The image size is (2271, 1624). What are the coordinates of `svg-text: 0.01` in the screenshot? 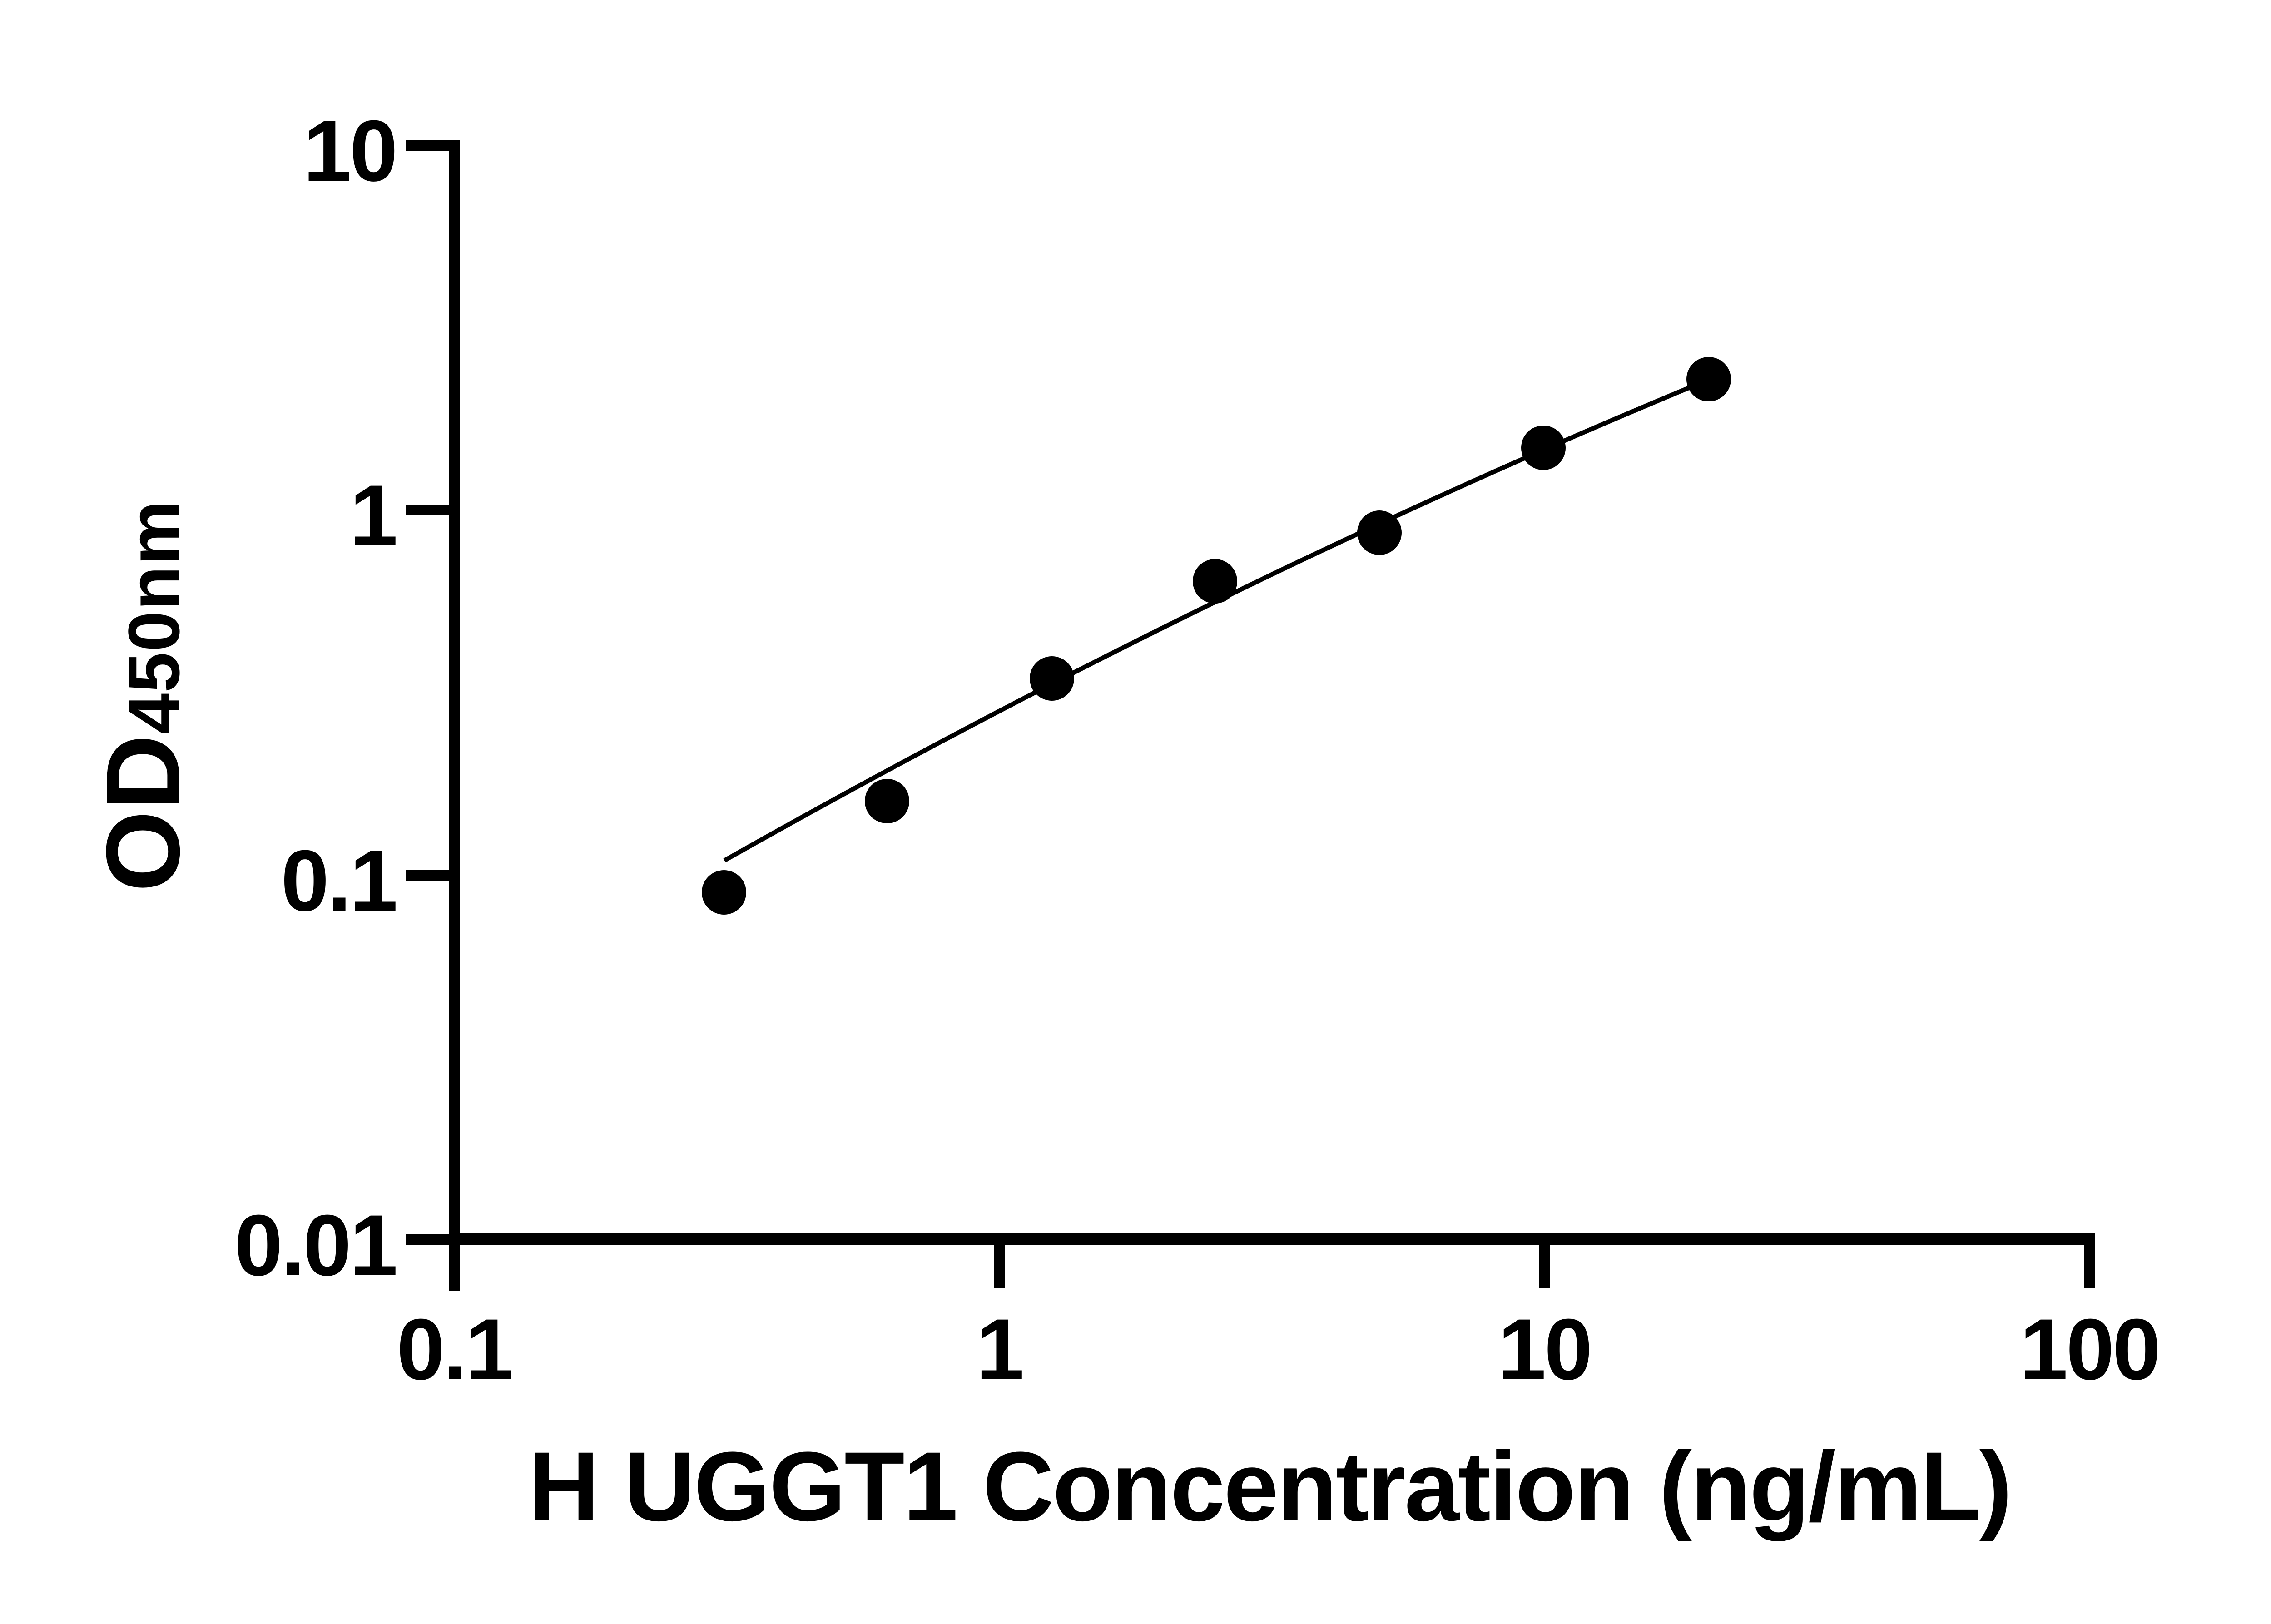 It's located at (315, 1245).